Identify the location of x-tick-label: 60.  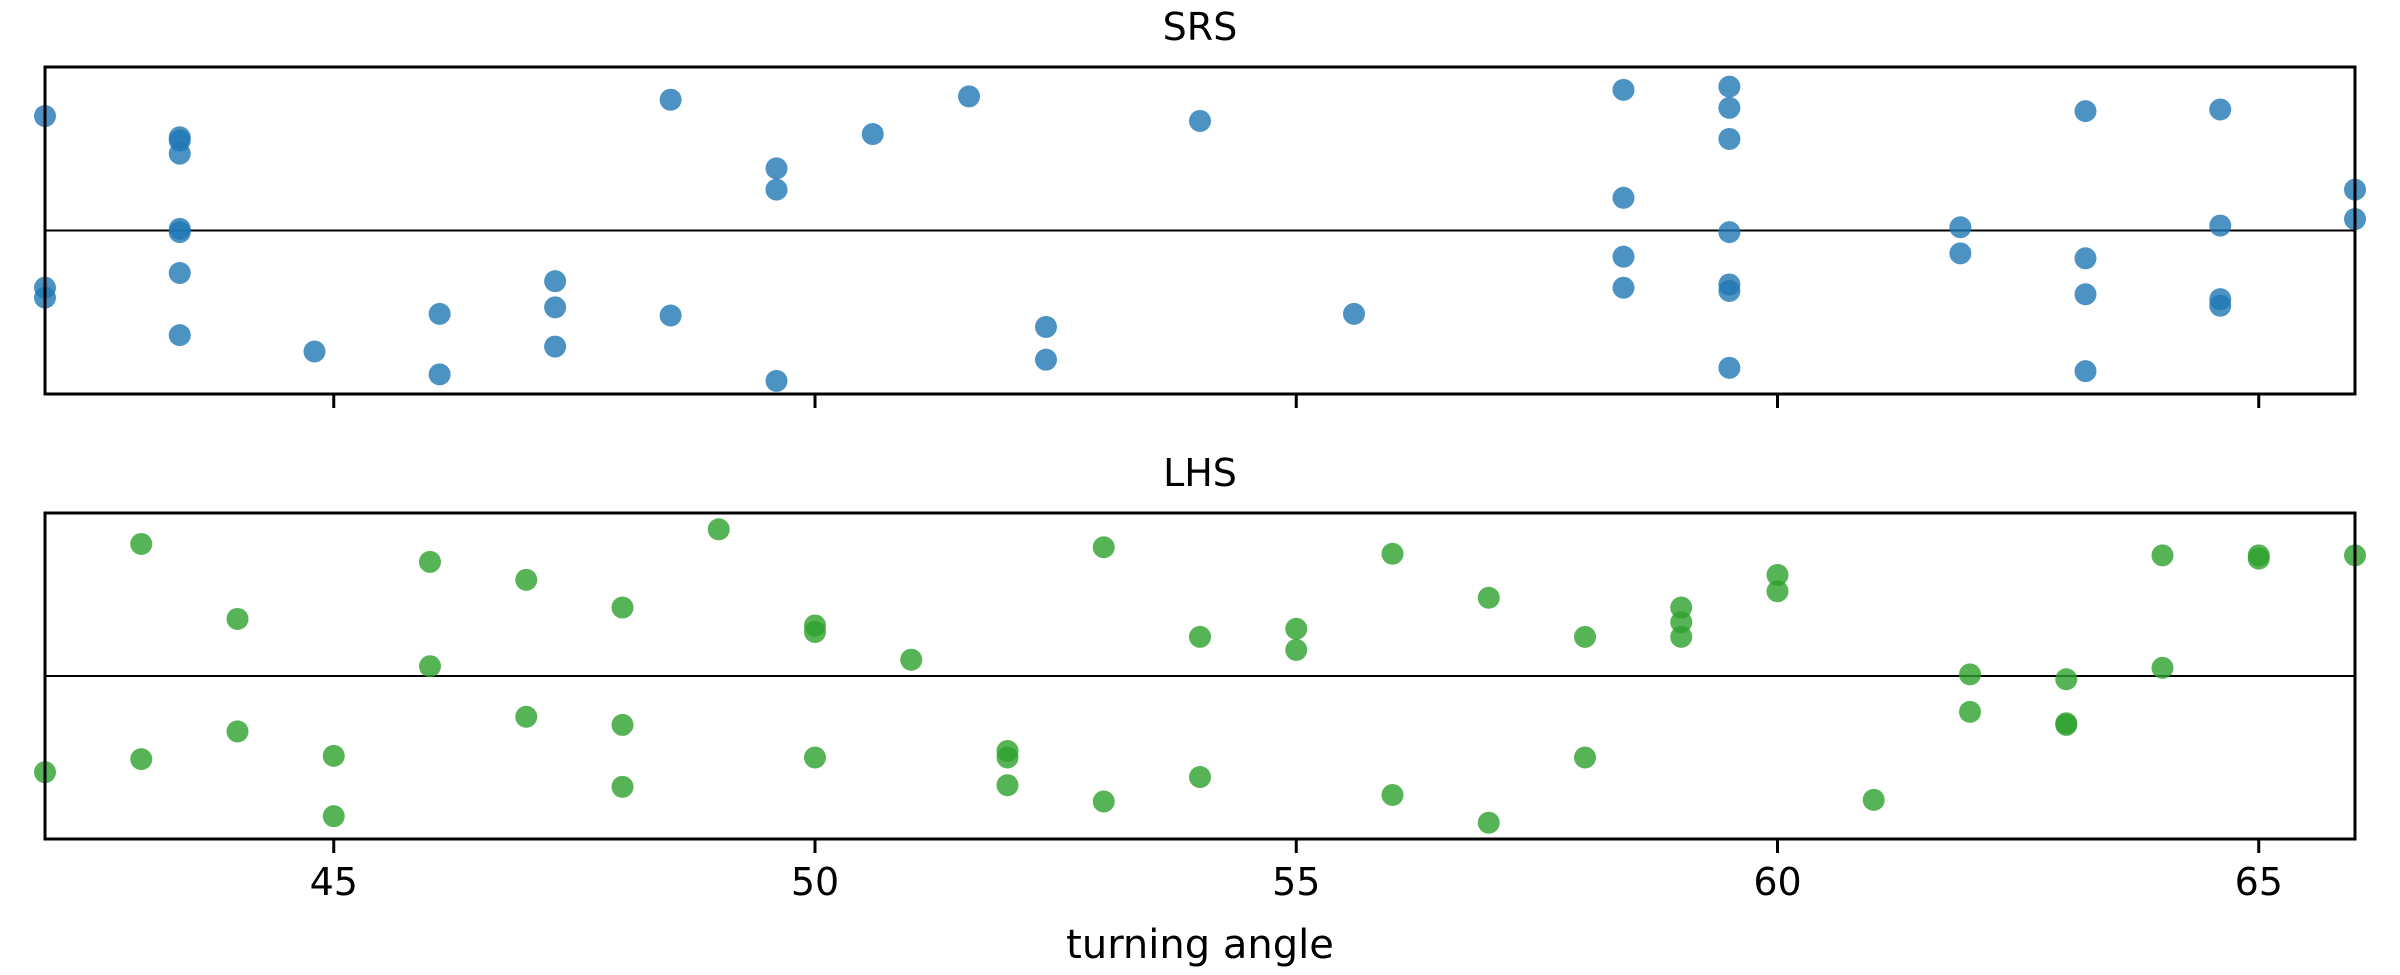
(1777, 882).